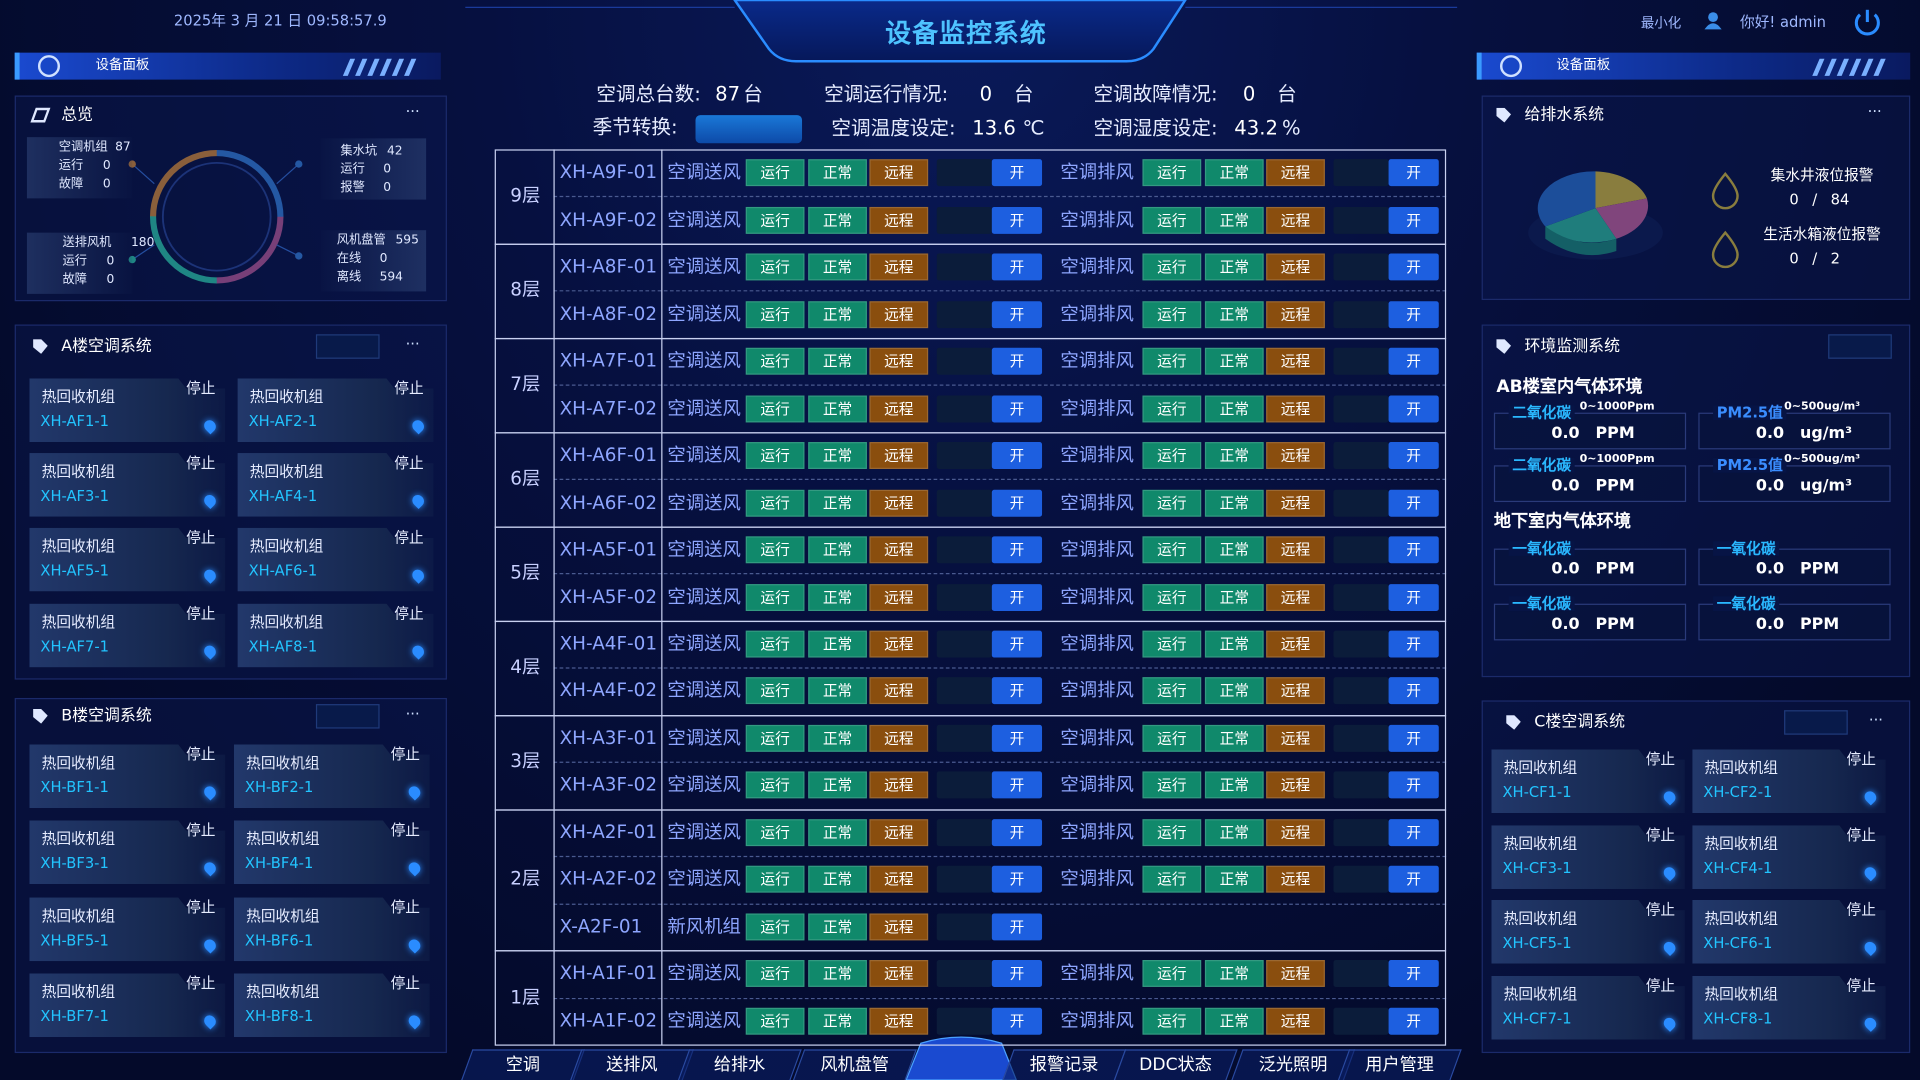  I want to click on group-name: 空调送风, so click(704, 784).